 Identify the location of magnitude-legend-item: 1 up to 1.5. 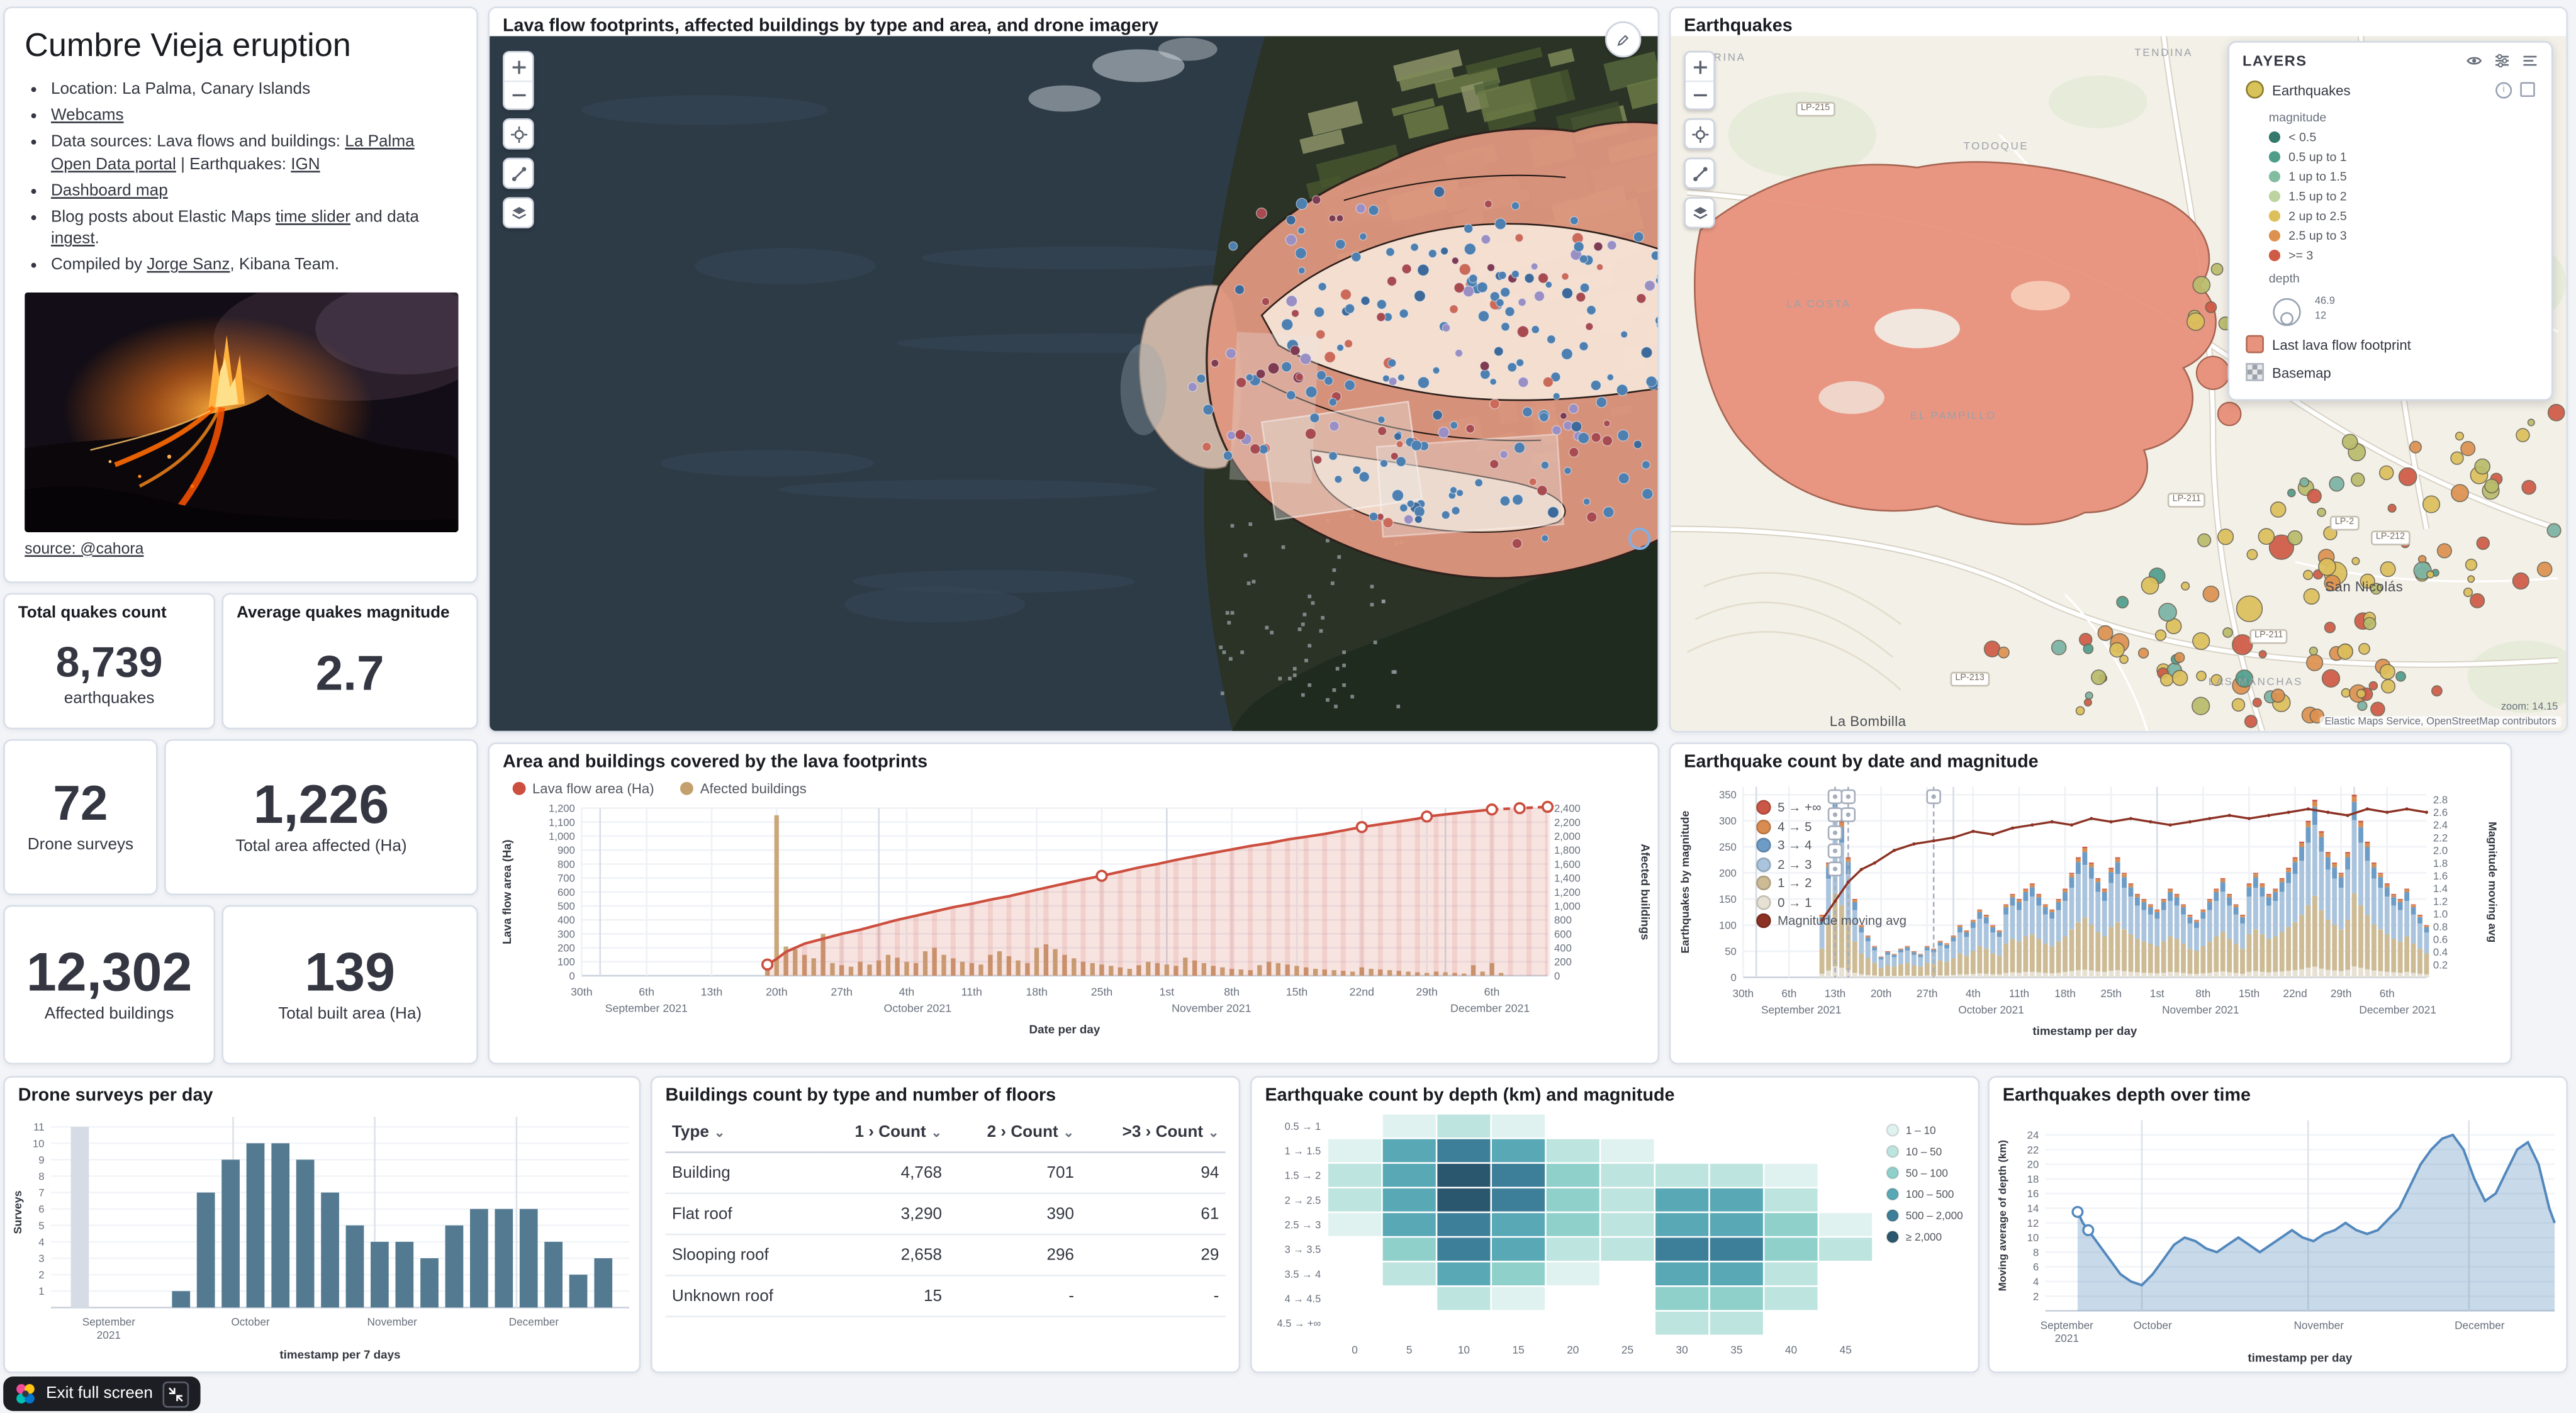
(2390, 176).